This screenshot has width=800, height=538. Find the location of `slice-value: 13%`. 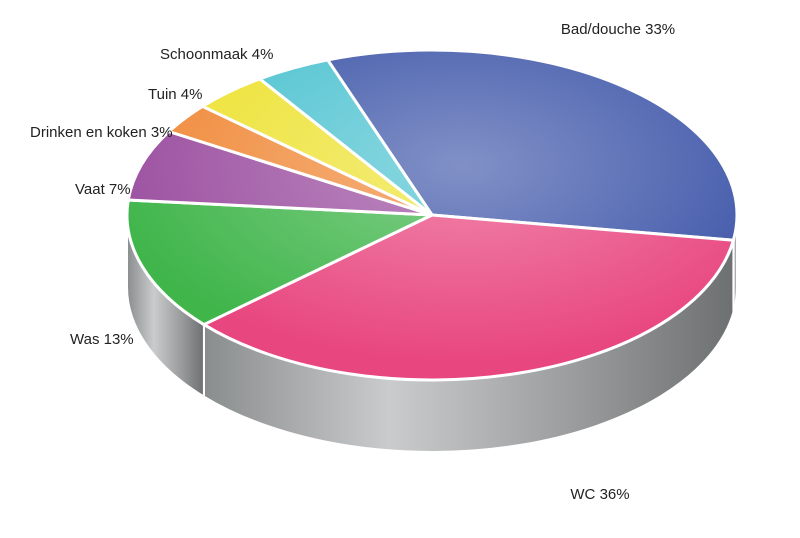

slice-value: 13% is located at coordinates (119, 339).